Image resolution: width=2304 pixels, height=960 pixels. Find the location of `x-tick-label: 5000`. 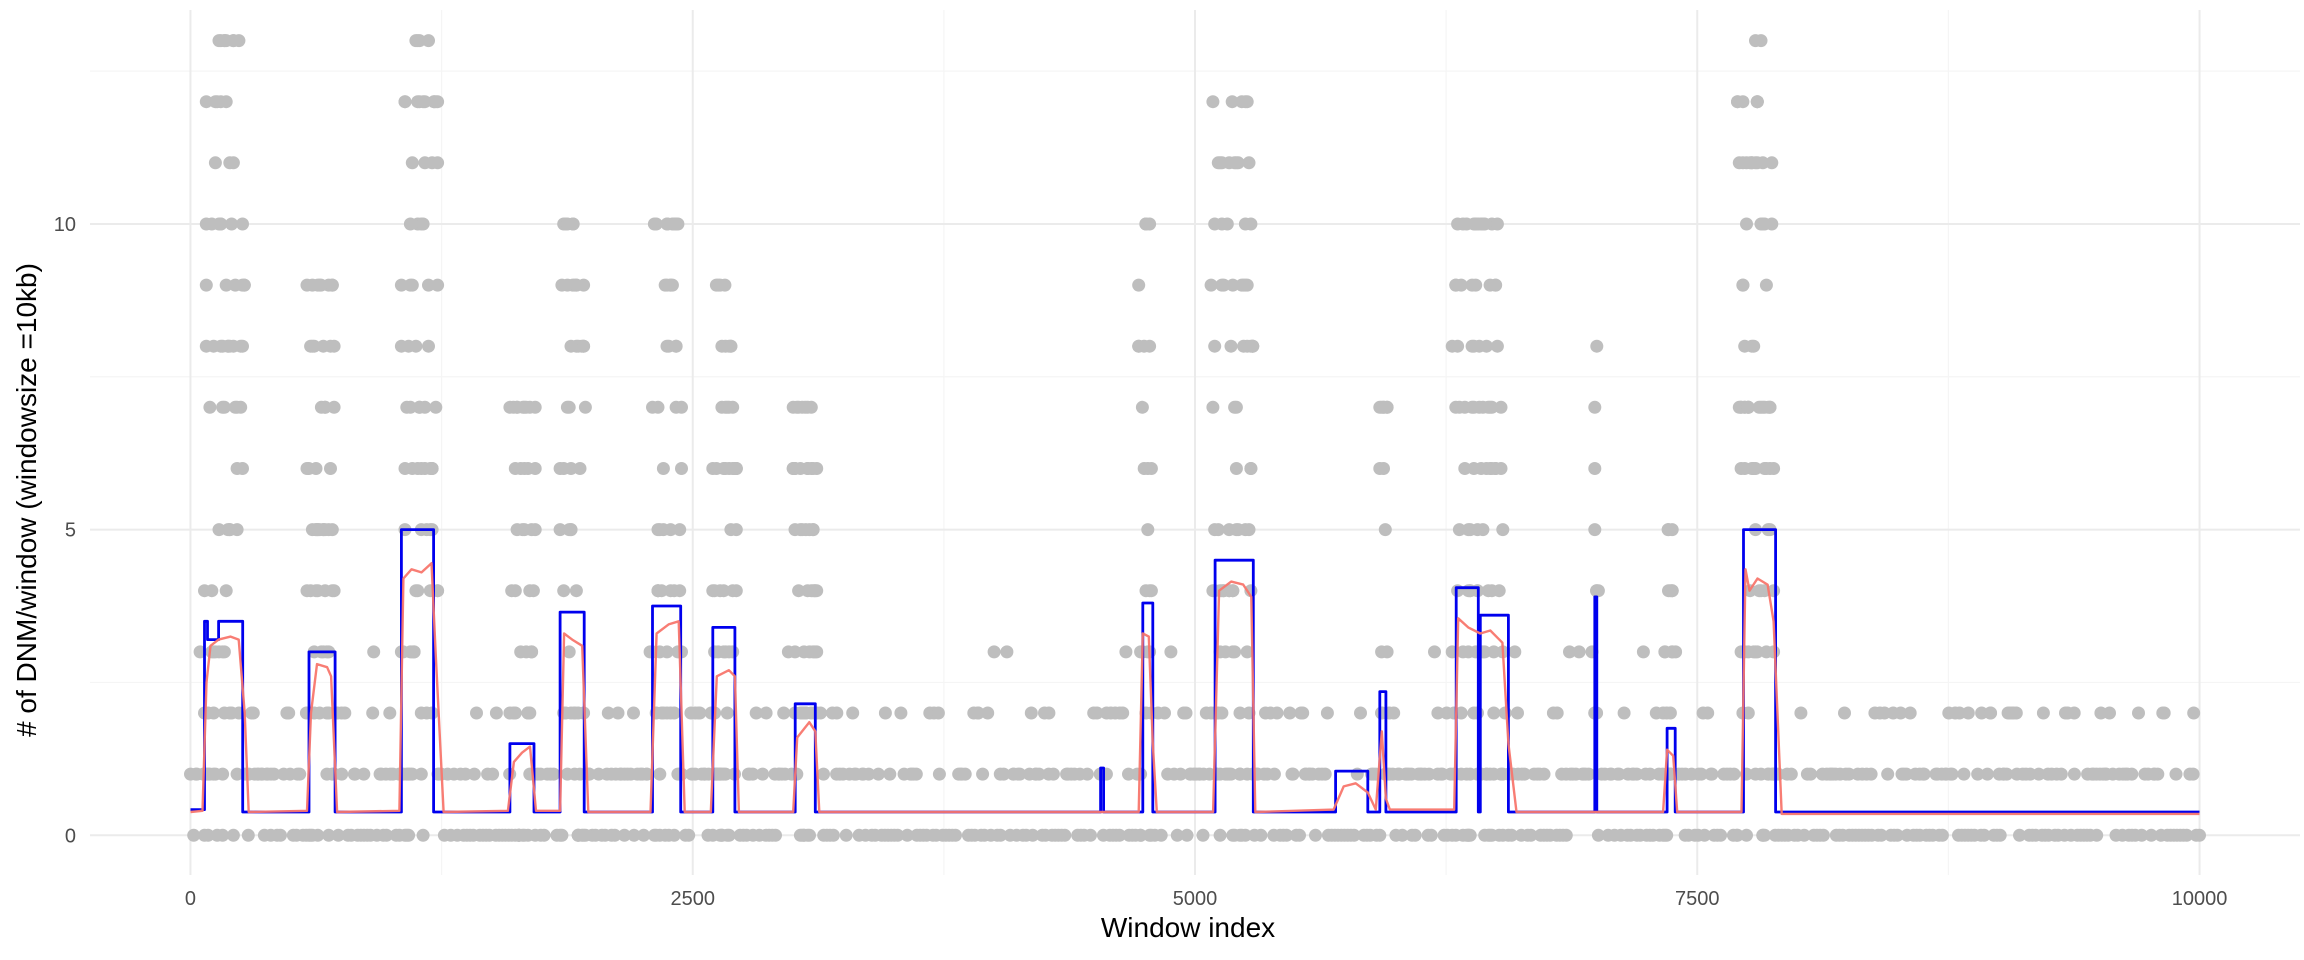

x-tick-label: 5000 is located at coordinates (1195, 899).